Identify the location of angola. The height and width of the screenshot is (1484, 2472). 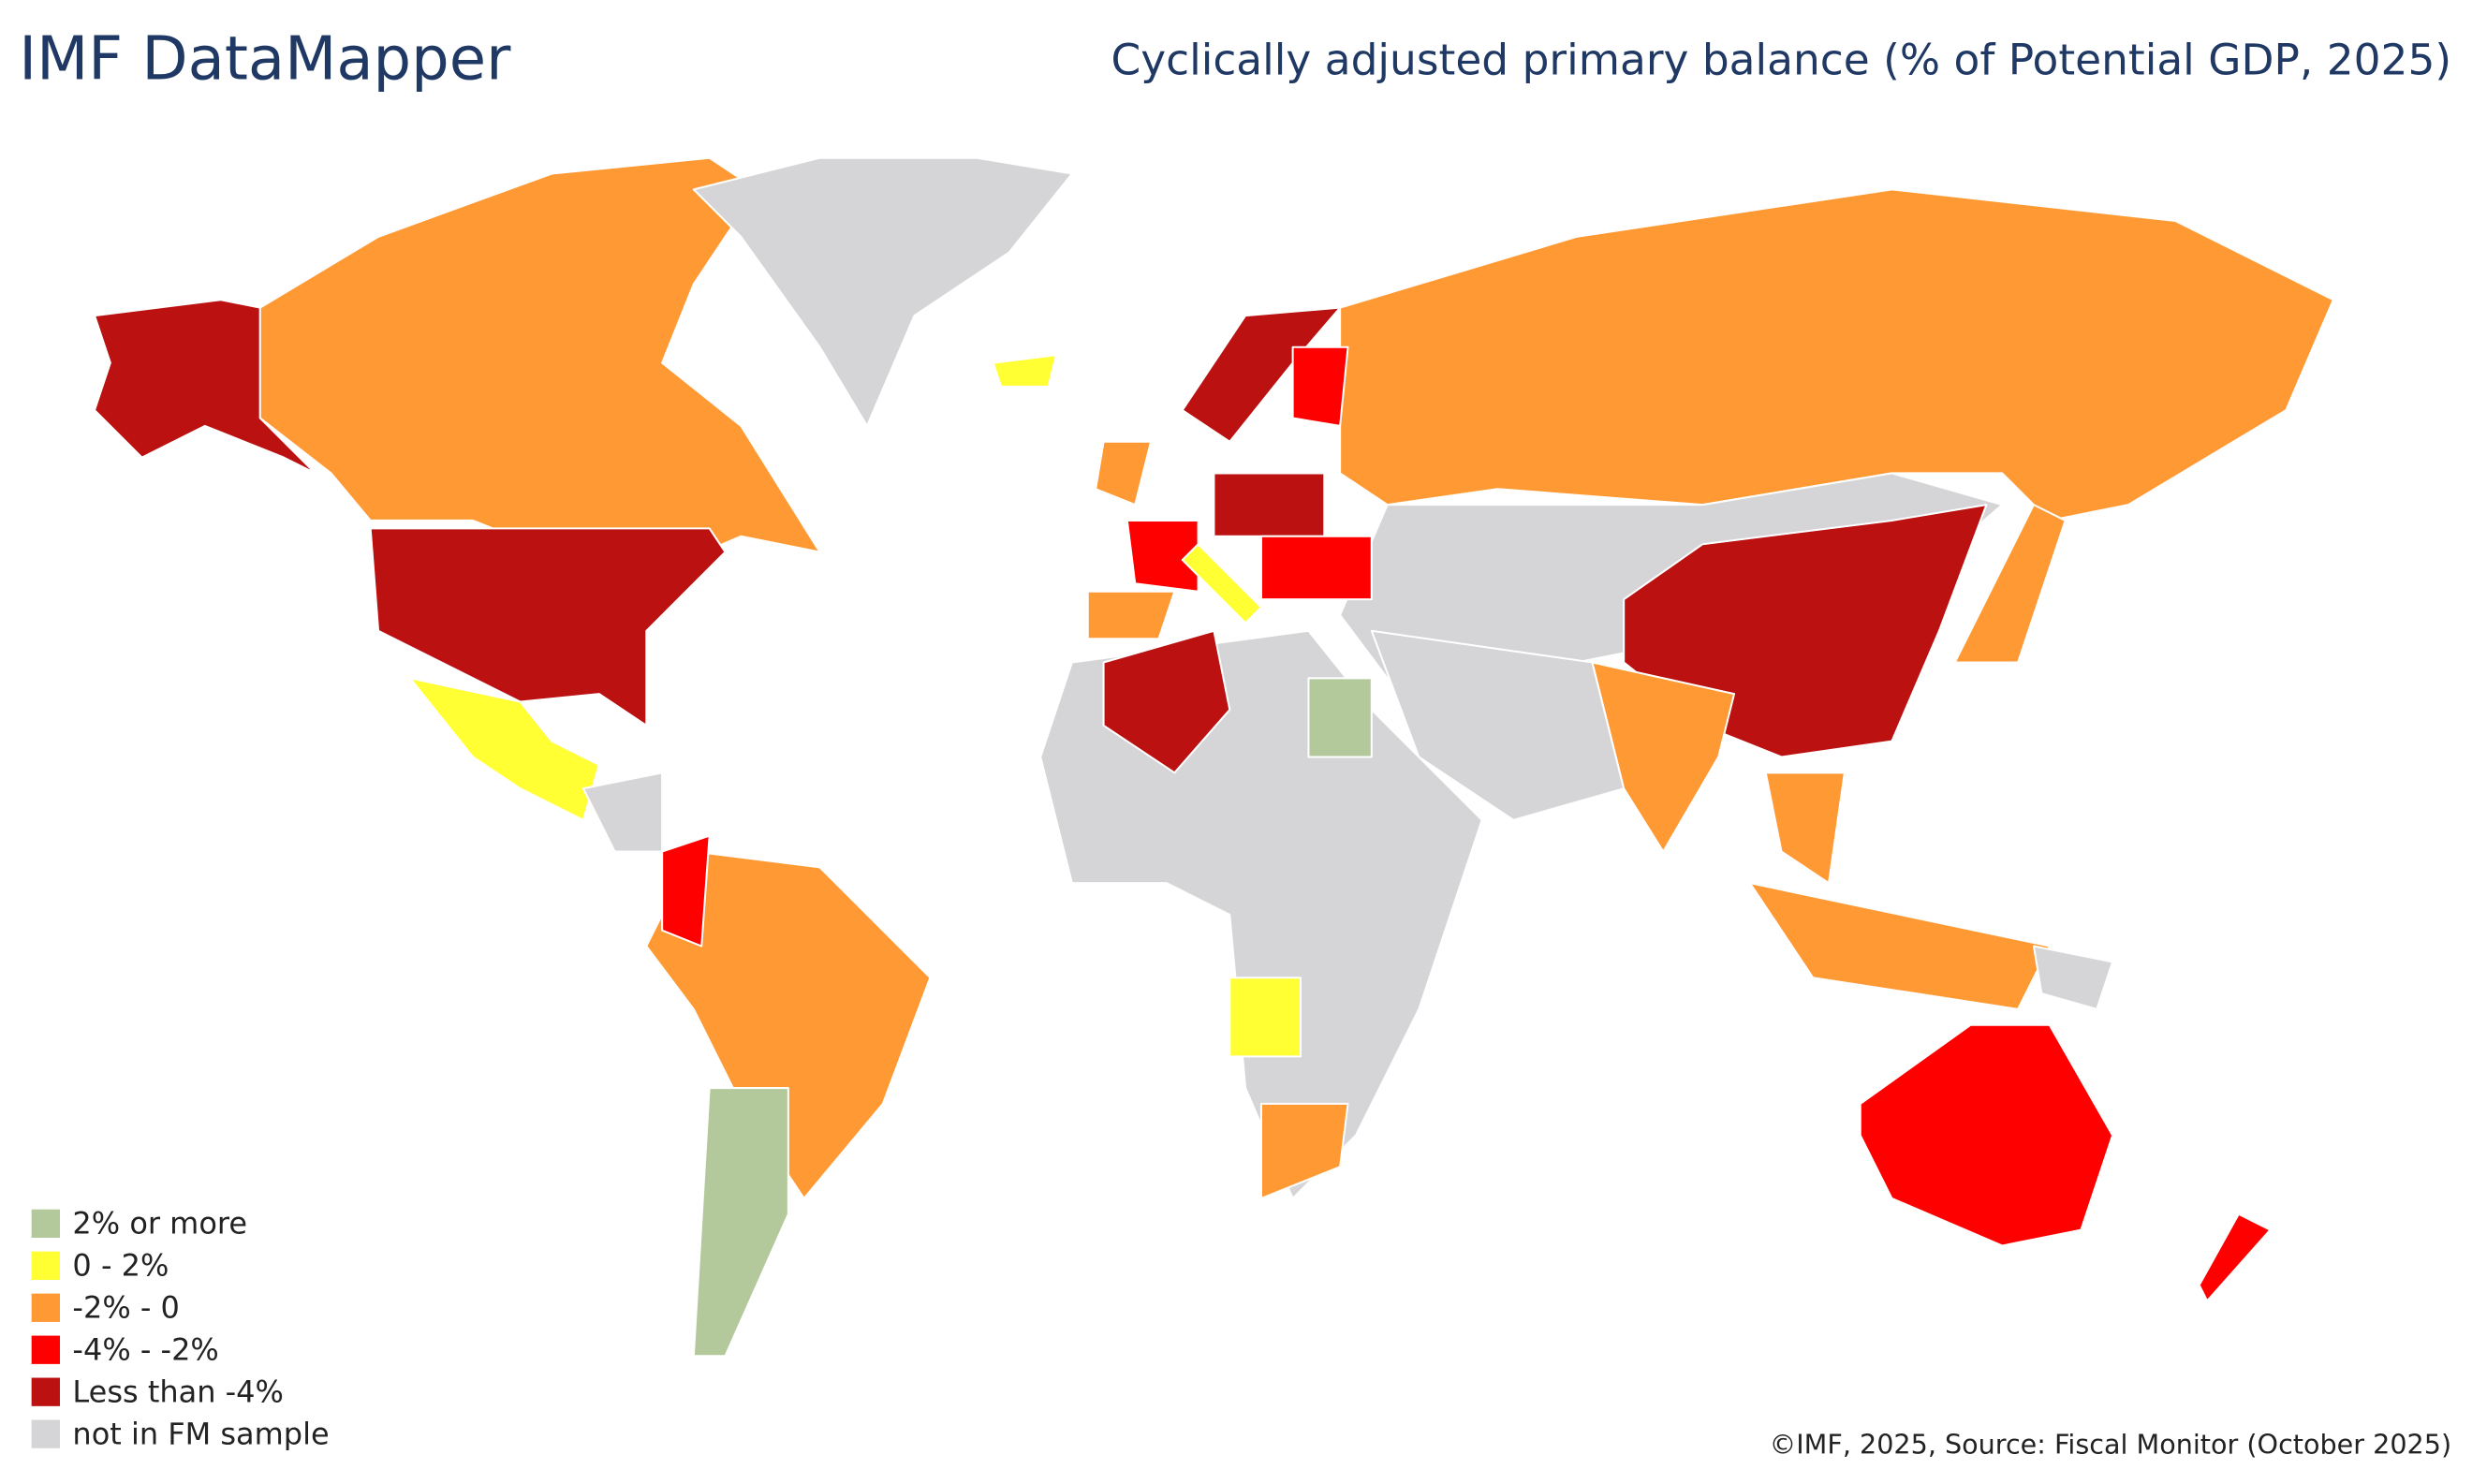
(1265, 1018).